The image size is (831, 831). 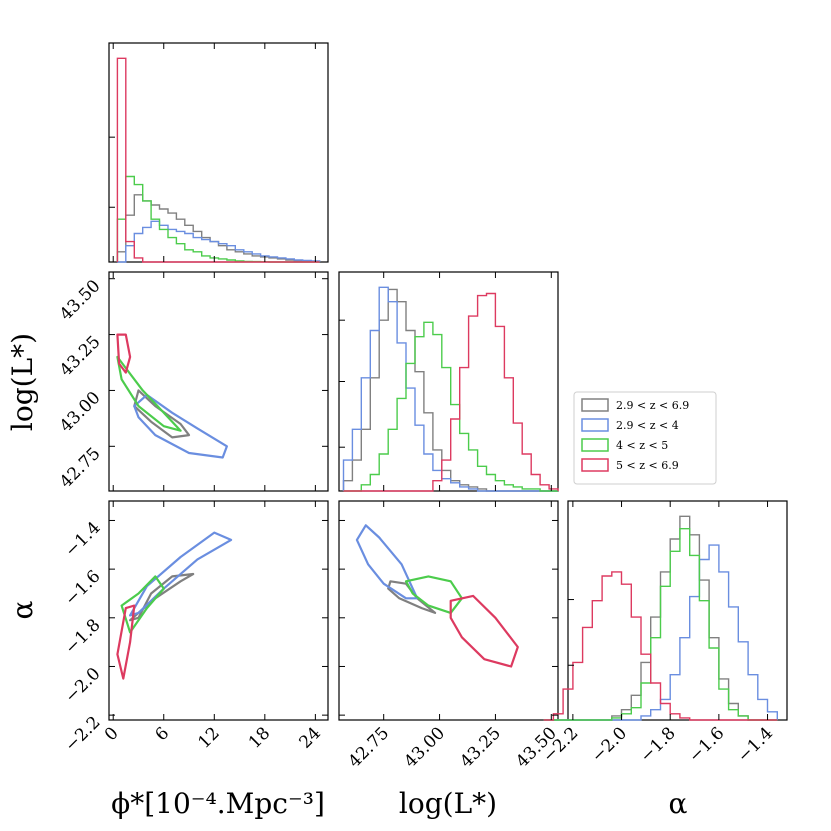 What do you see at coordinates (480, 747) in the screenshot?
I see `logL-x-tick-label: 43.25` at bounding box center [480, 747].